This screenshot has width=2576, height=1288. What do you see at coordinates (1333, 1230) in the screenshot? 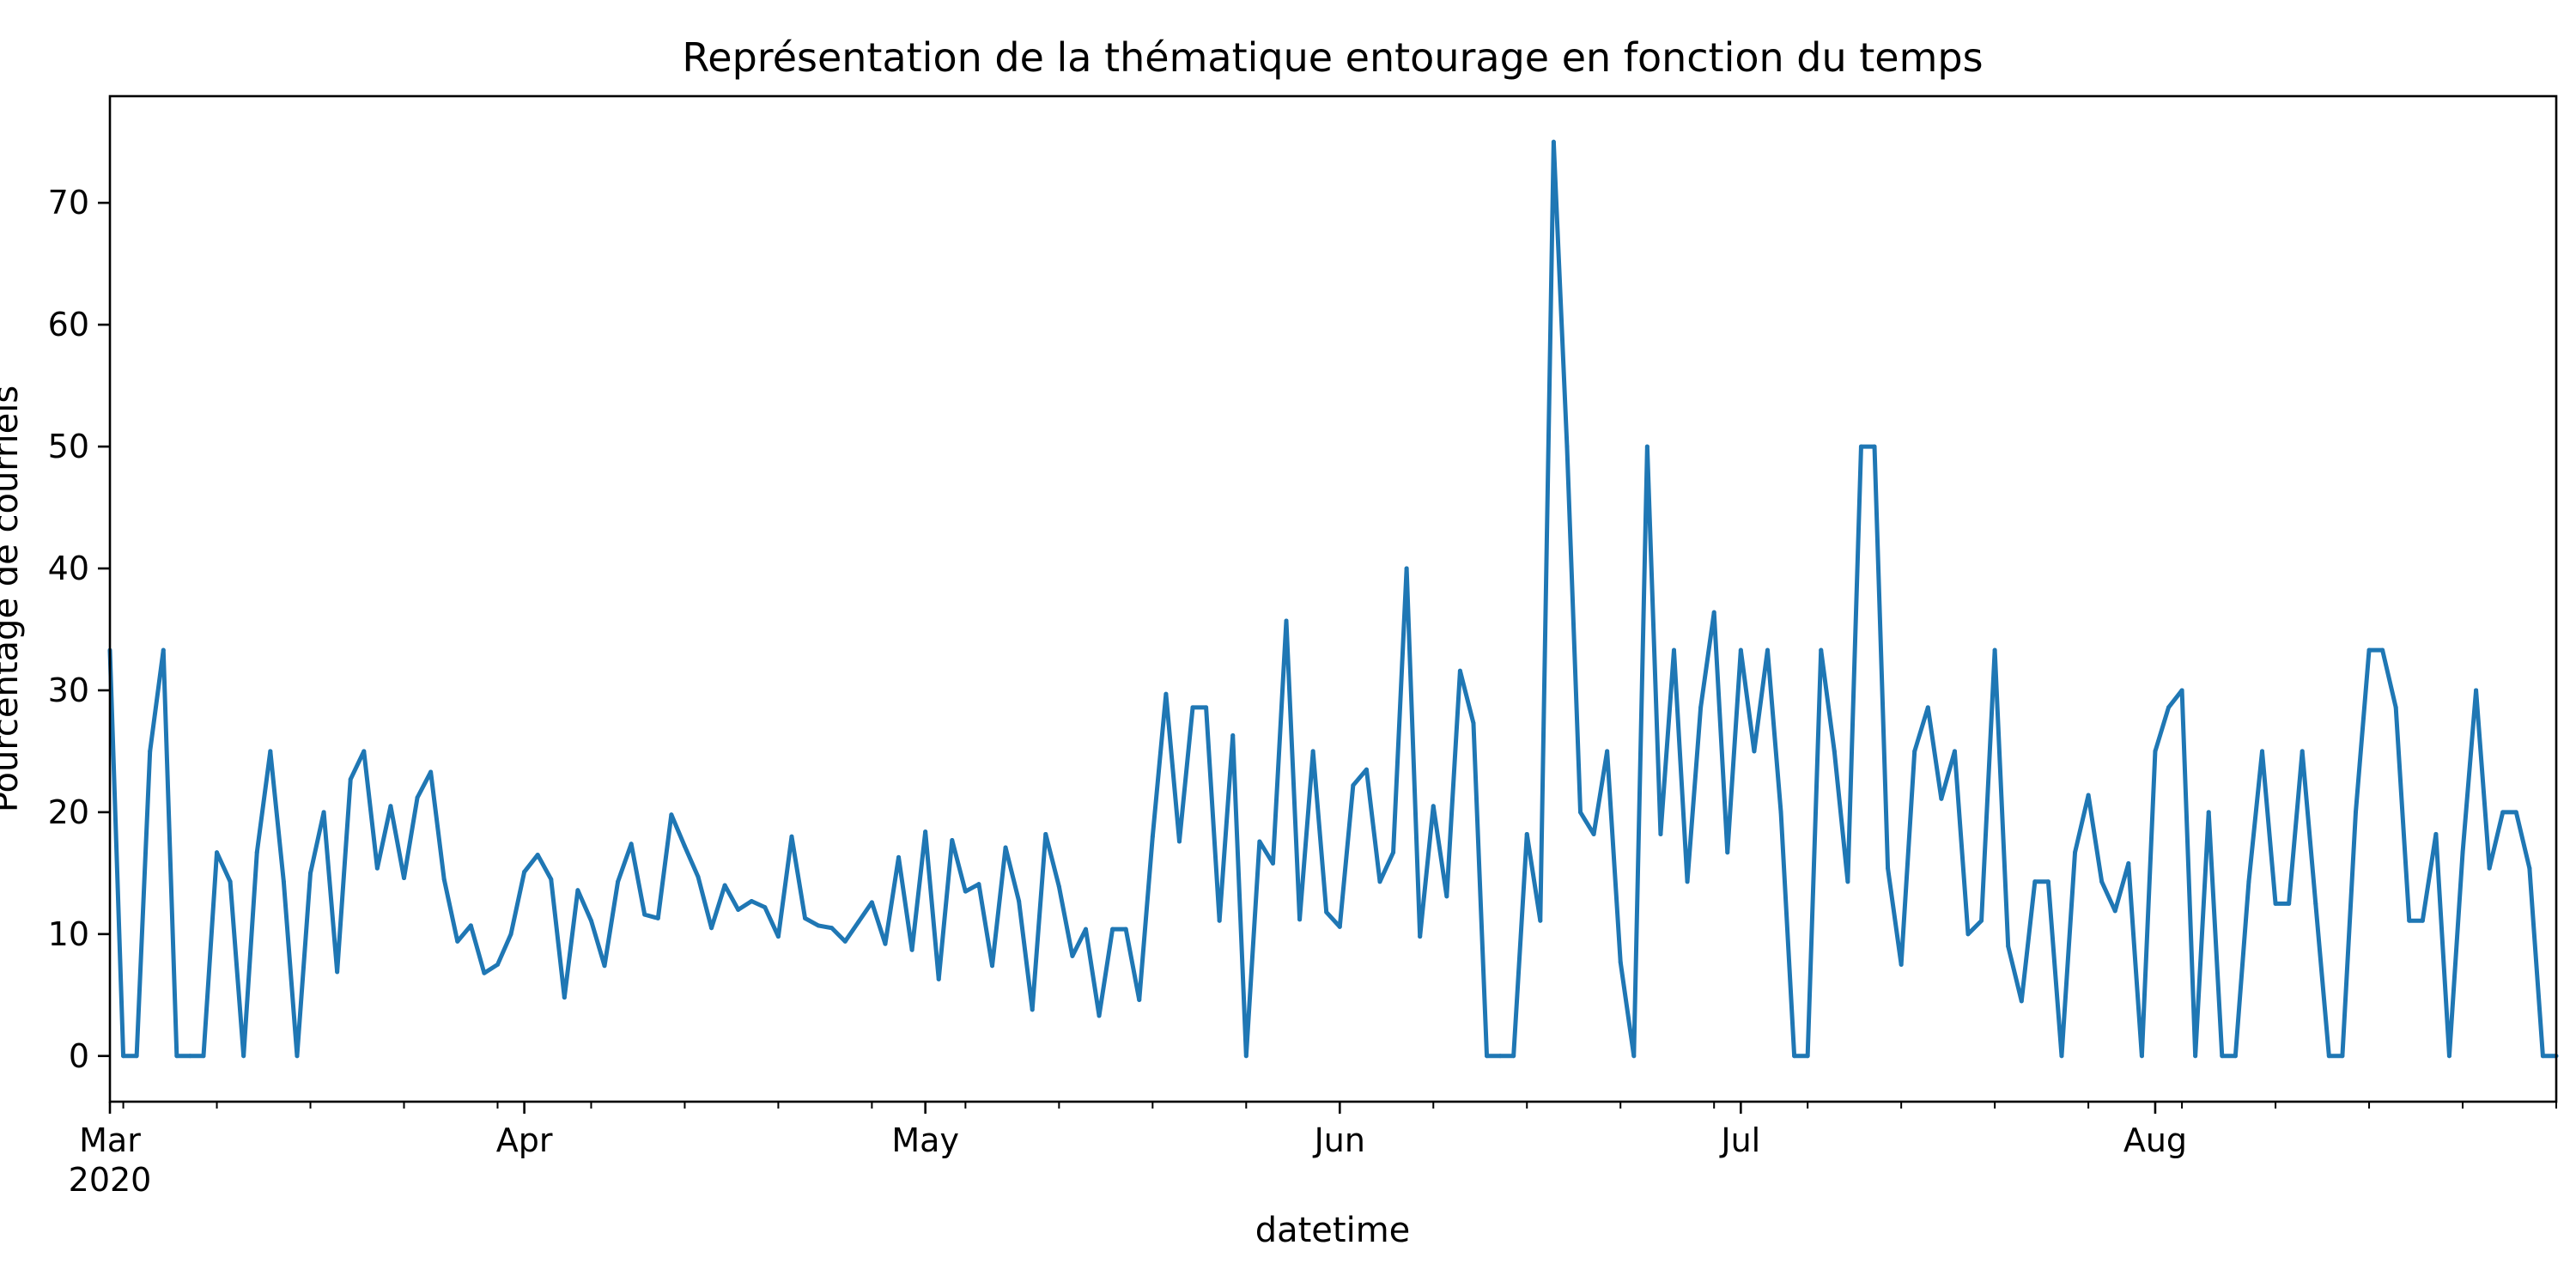
I see `x-axis-label: datetime` at bounding box center [1333, 1230].